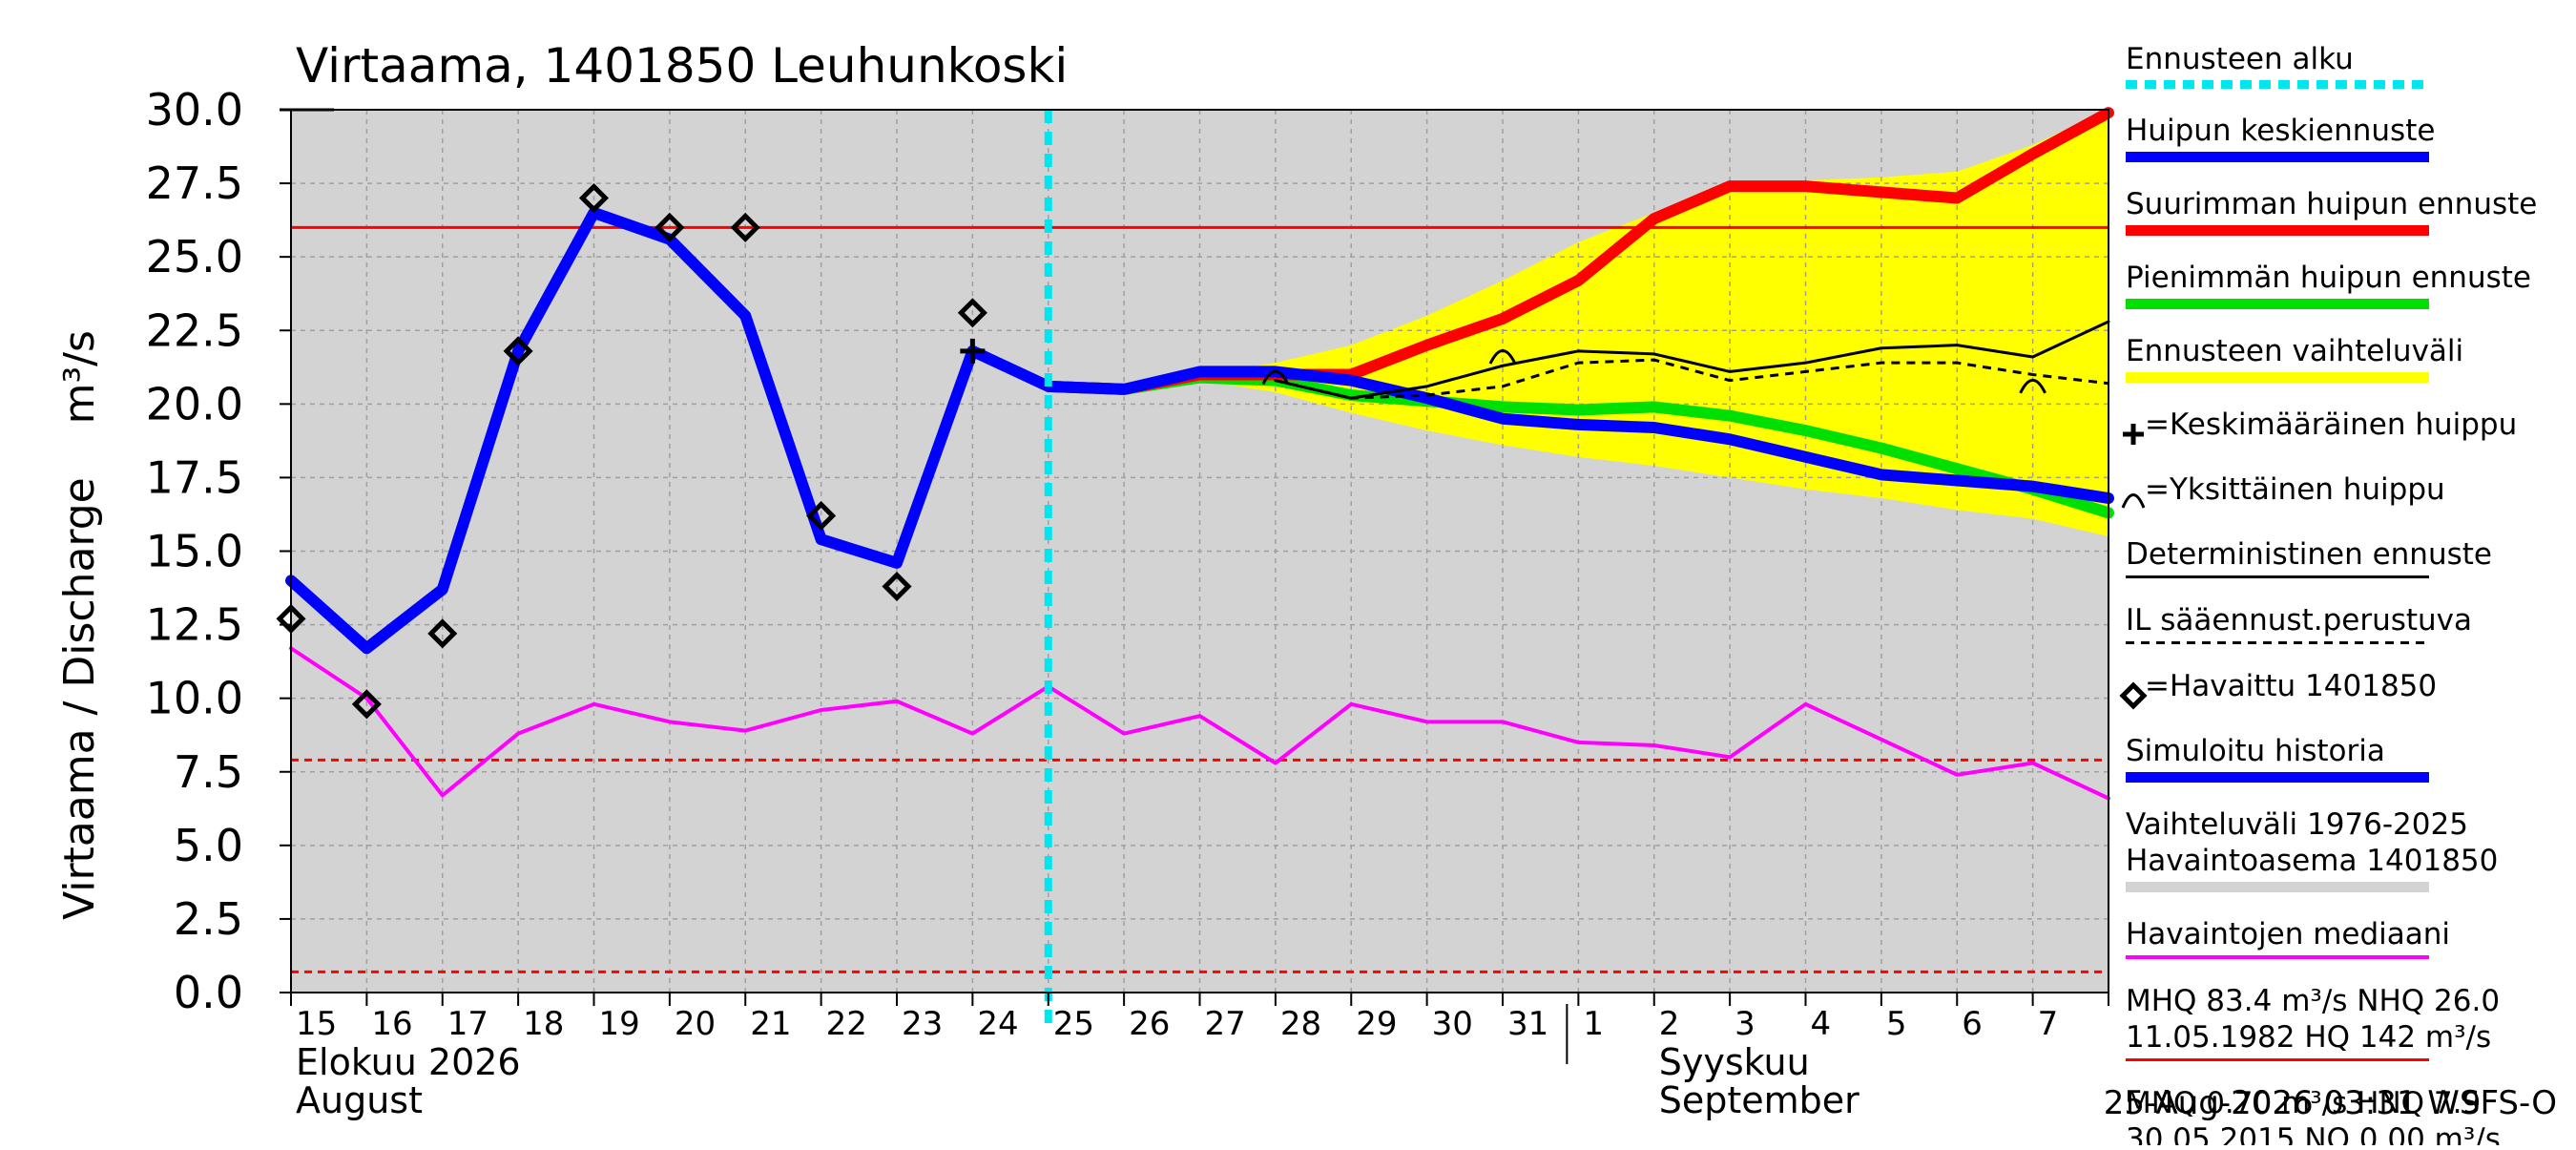  Describe the element at coordinates (1527, 1024) in the screenshot. I see `x-tick-label: 31` at that location.